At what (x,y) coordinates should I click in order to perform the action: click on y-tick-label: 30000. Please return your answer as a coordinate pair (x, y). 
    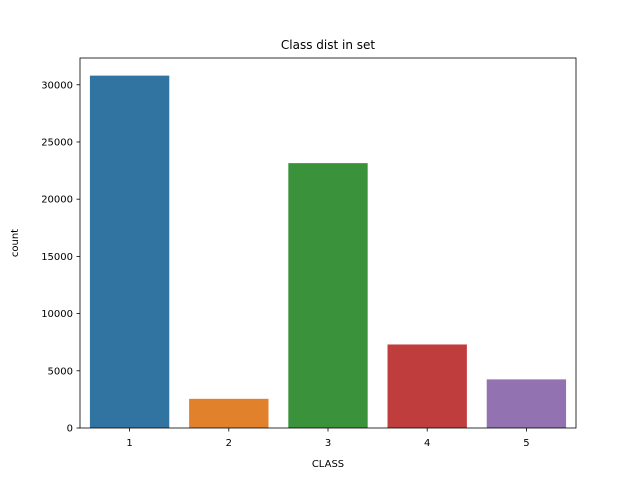
    Looking at the image, I should click on (57, 85).